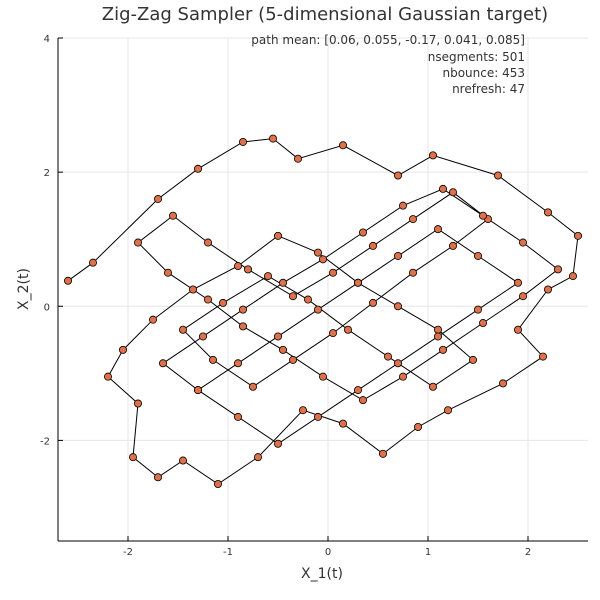  What do you see at coordinates (328, 552) in the screenshot?
I see `x-tick-label: 0` at bounding box center [328, 552].